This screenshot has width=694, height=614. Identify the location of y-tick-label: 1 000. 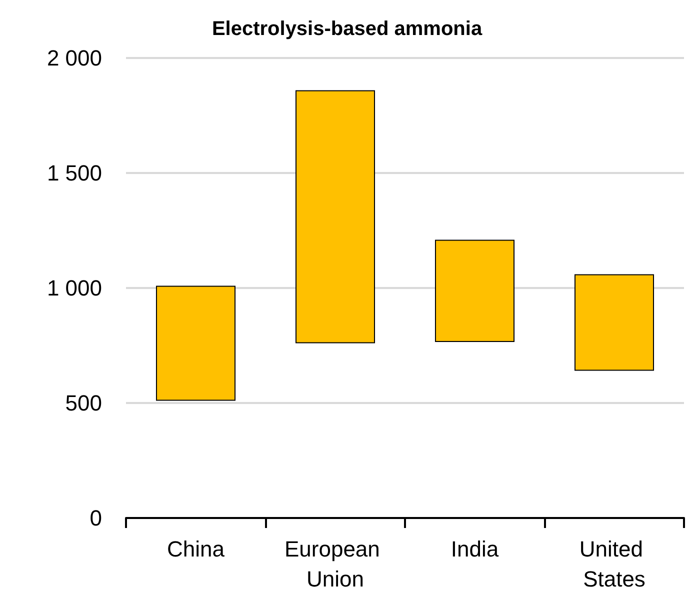
(74, 288).